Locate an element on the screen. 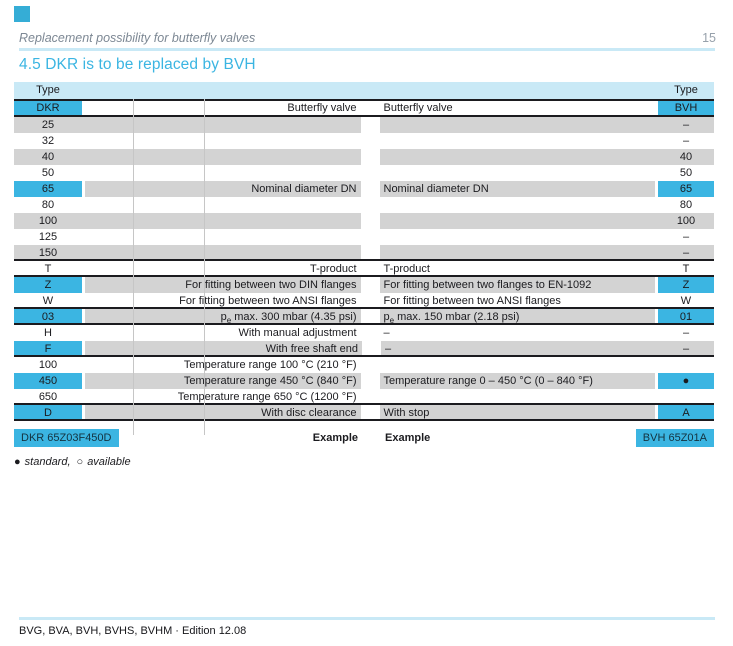 This screenshot has height=646, width=733. dkr-description-cell: Temperature range 450 °C (840 °F) is located at coordinates (223, 381).